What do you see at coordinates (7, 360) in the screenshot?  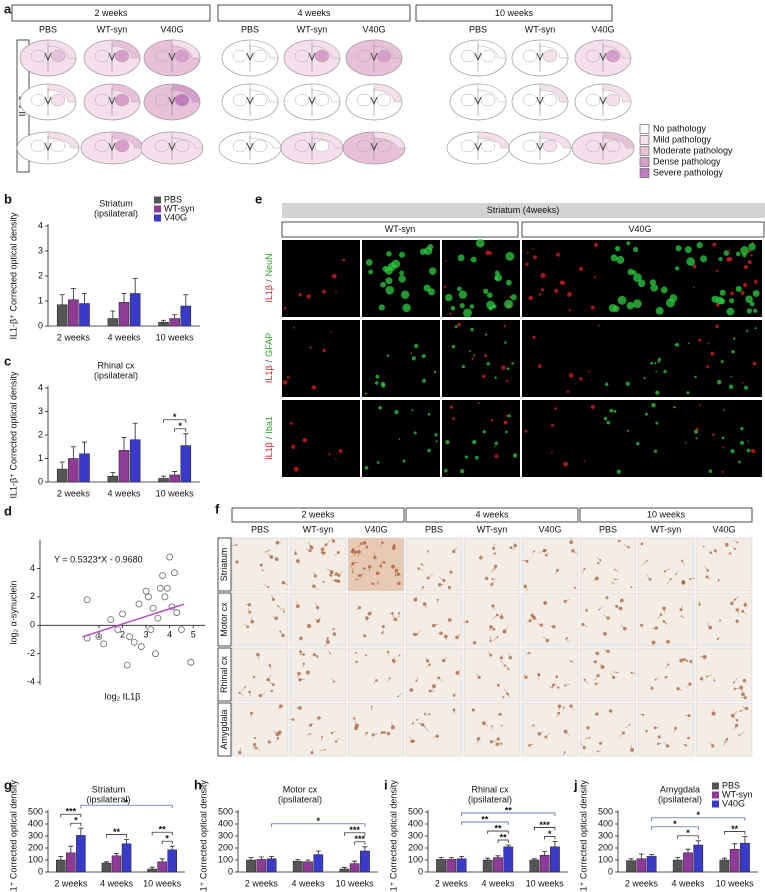 I see `panel-label: c` at bounding box center [7, 360].